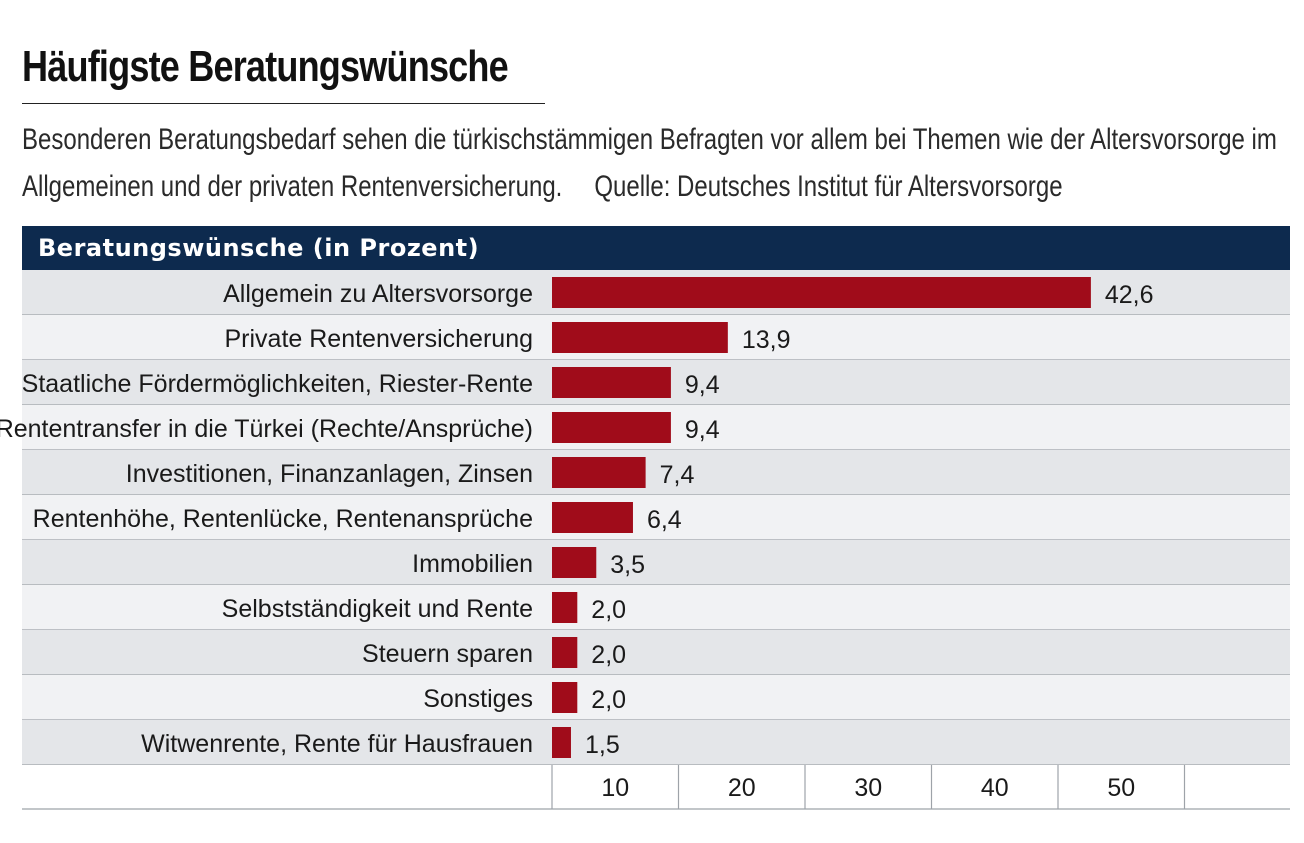 The width and height of the screenshot is (1304, 843). I want to click on title-rule, so click(283, 103).